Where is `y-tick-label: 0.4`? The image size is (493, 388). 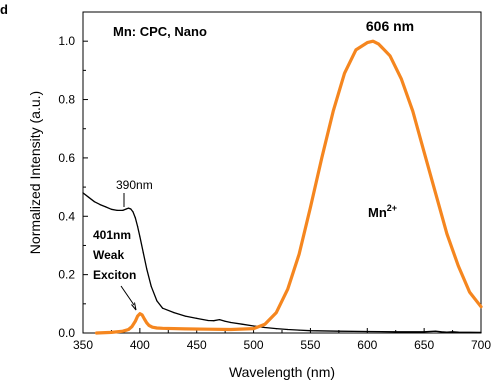 y-tick-label: 0.4 is located at coordinates (66, 216).